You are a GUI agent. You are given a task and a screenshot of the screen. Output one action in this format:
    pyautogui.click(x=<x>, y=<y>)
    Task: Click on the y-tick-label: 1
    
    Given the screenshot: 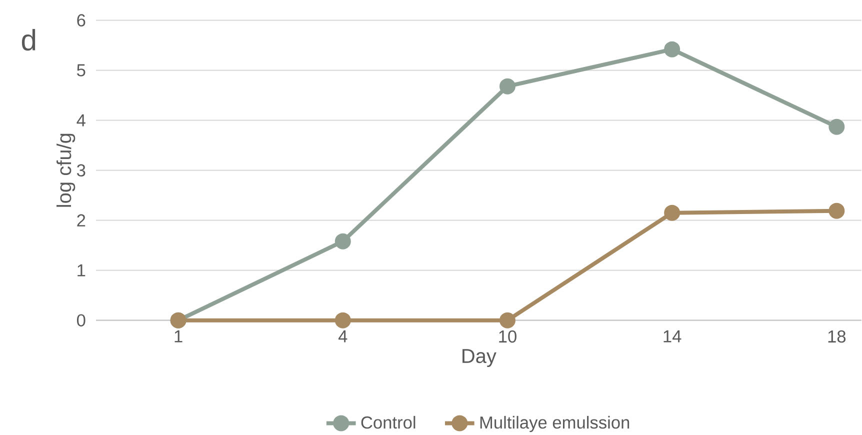 What is the action you would take?
    pyautogui.click(x=82, y=270)
    